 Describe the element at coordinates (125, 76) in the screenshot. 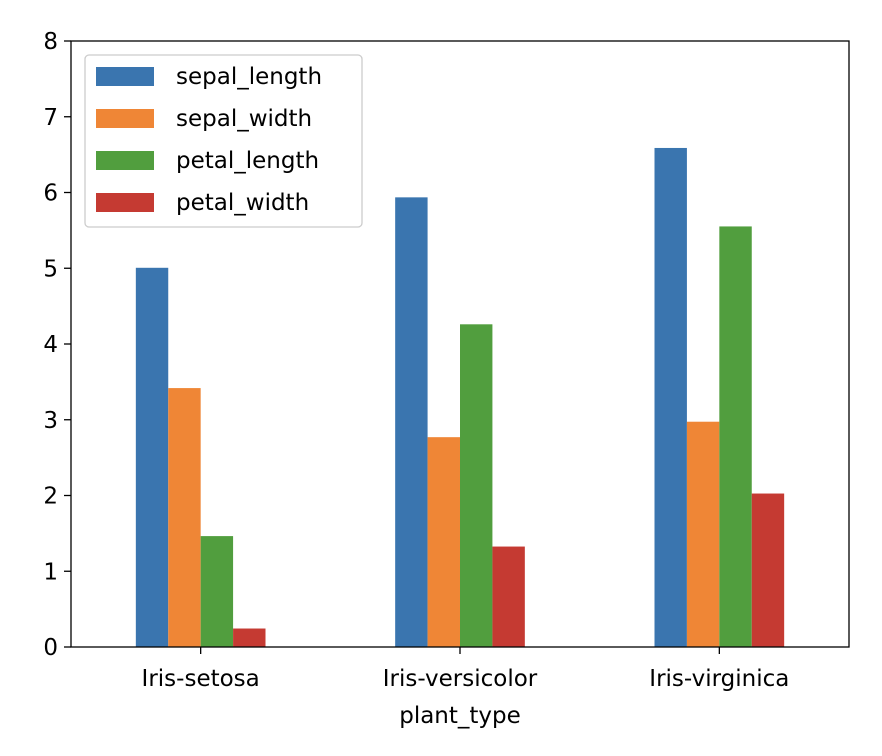

I see `legend-swatch-sepal_length` at that location.